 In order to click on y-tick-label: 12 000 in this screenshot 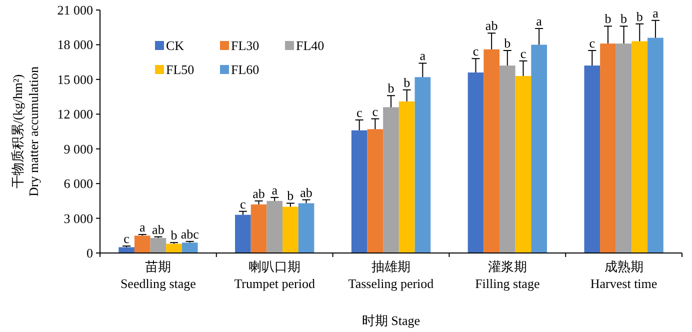, I will do `click(75, 114)`.